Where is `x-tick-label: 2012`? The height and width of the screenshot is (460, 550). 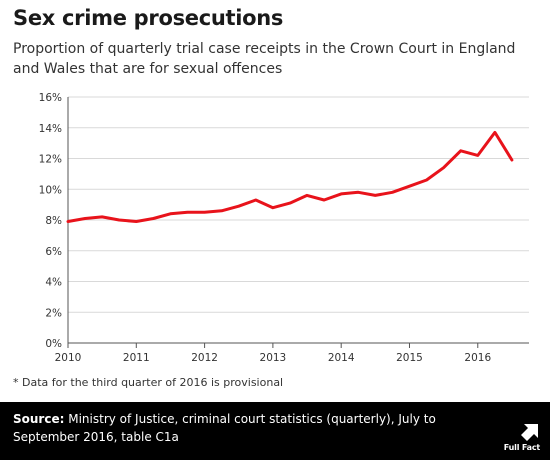 x-tick-label: 2012 is located at coordinates (204, 358).